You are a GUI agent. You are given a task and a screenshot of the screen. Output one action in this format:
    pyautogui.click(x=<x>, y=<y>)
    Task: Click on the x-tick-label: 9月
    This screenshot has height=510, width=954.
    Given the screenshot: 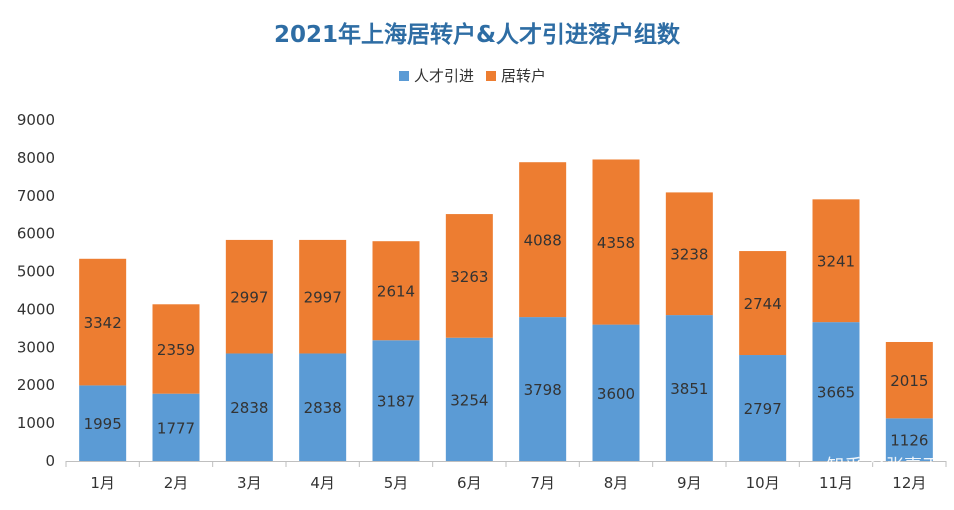 What is the action you would take?
    pyautogui.click(x=689, y=483)
    